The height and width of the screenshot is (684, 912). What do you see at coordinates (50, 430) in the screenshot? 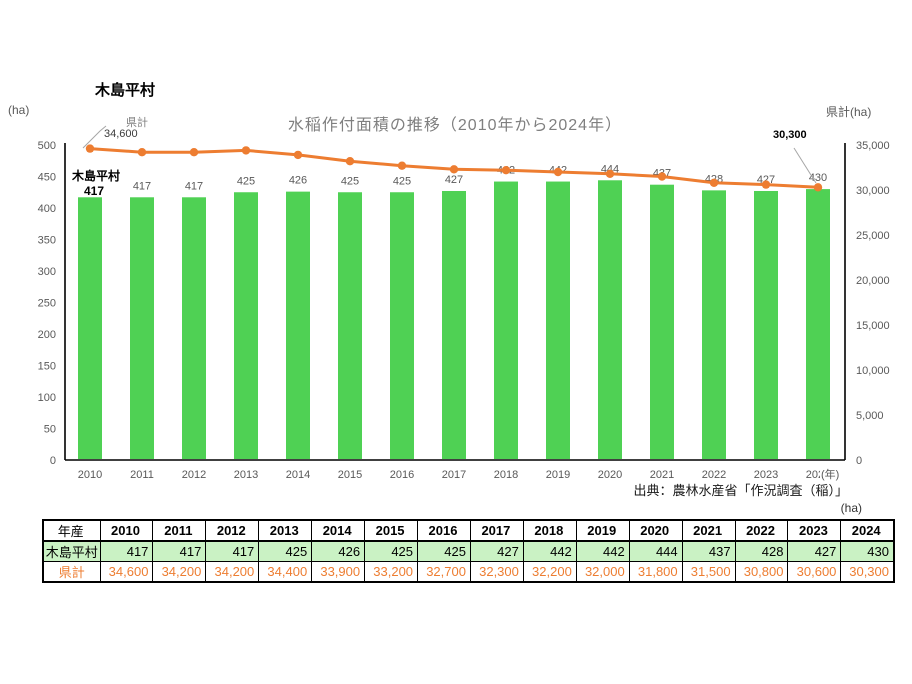
I see `left-axis-tick-label: 50` at bounding box center [50, 430].